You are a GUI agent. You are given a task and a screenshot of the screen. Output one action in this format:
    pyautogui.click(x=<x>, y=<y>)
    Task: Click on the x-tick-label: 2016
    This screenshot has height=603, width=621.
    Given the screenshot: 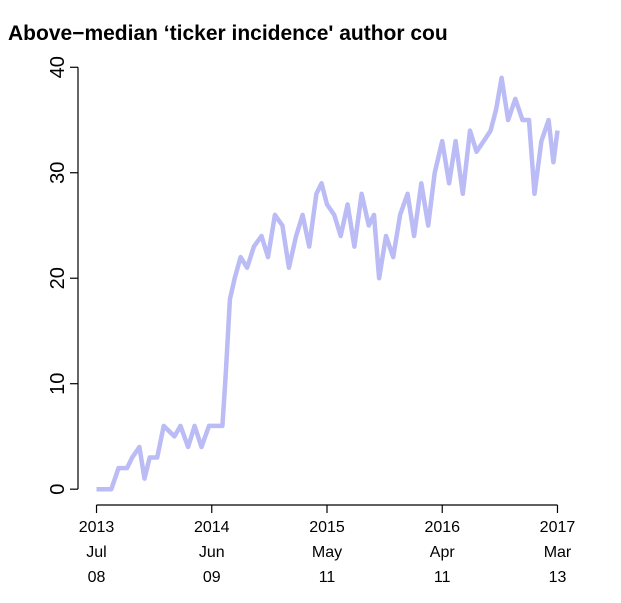 What is the action you would take?
    pyautogui.click(x=442, y=527)
    